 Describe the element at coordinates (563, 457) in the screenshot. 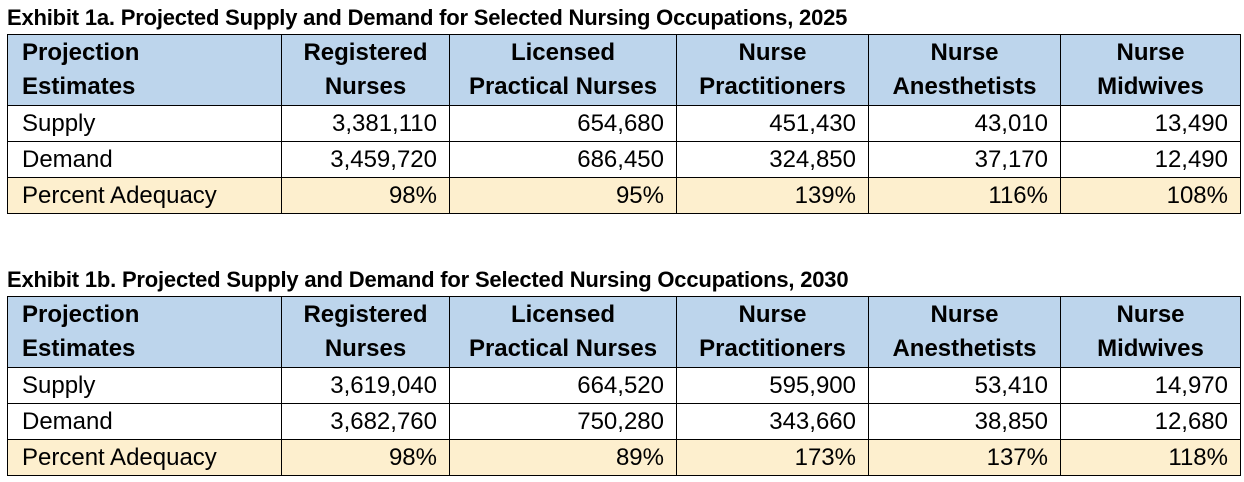

I see `table-cell: 89%` at that location.